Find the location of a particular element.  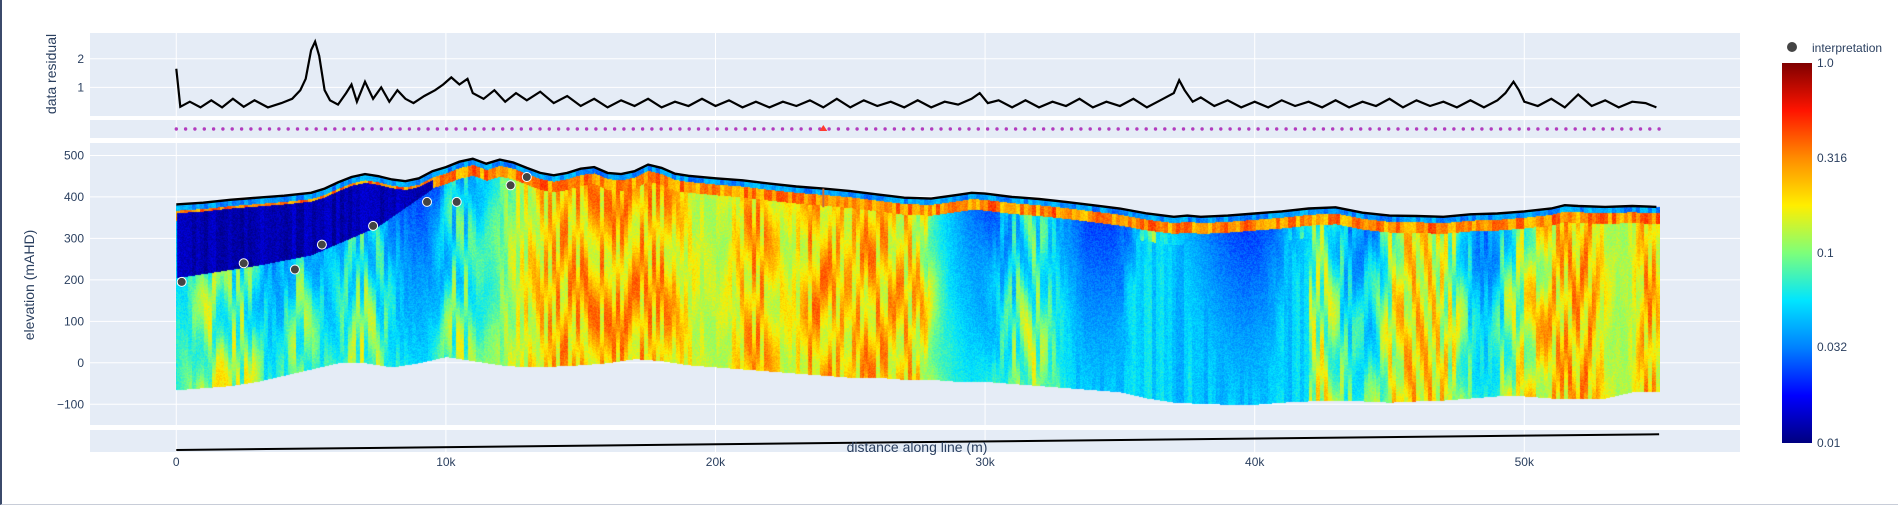

residual-line is located at coordinates (916, 73).